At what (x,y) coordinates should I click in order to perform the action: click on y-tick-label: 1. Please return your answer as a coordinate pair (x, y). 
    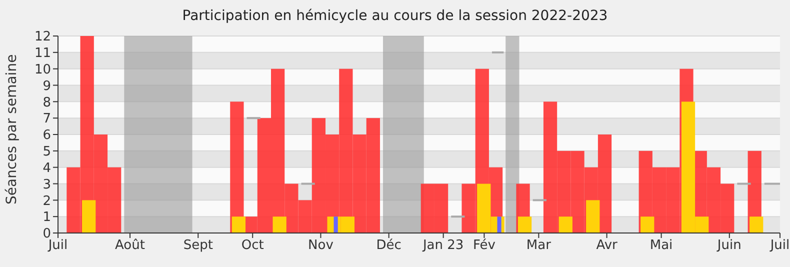
    Looking at the image, I should click on (46, 218).